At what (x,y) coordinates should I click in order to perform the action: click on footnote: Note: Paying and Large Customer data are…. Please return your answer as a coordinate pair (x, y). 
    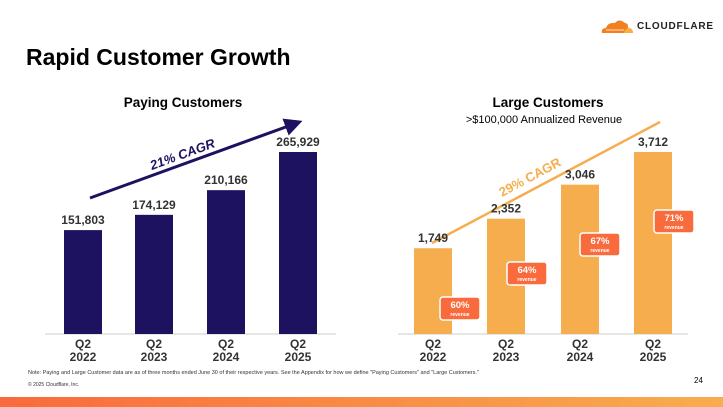
    Looking at the image, I should click on (253, 373).